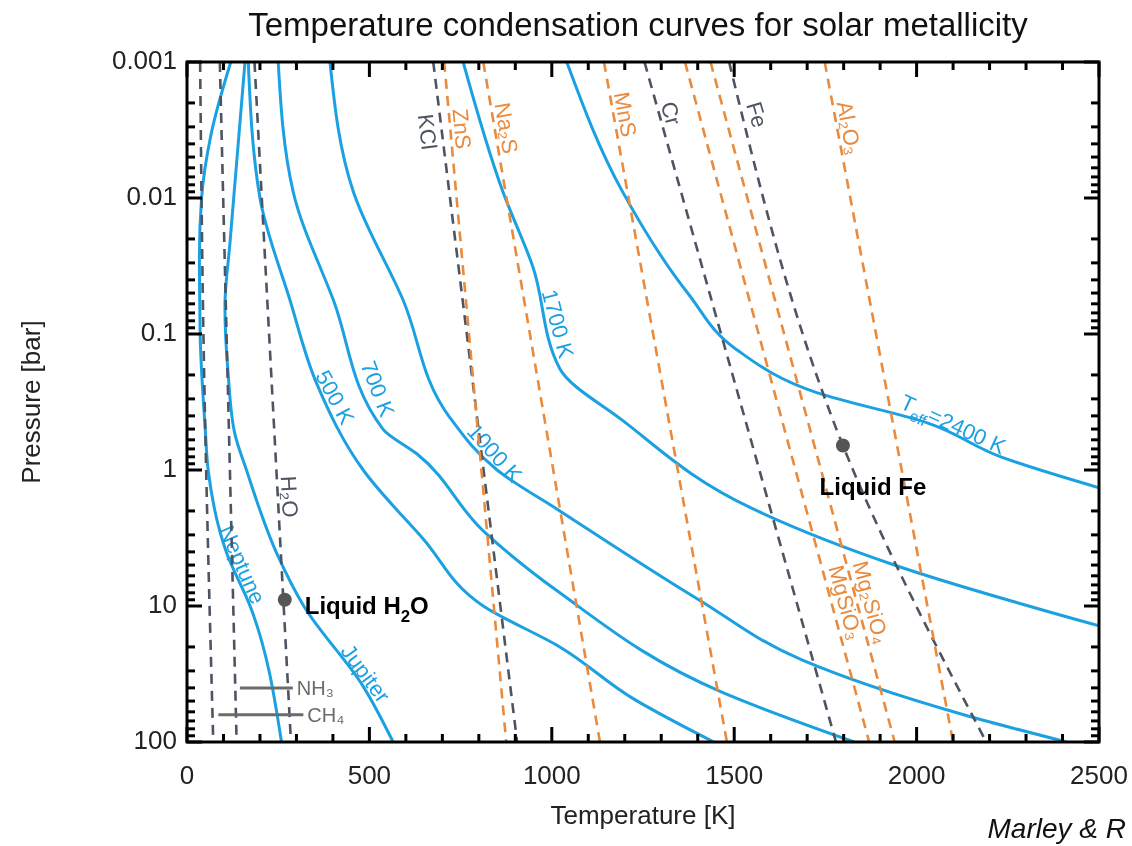 The image size is (1132, 846). Describe the element at coordinates (289, 496) in the screenshot. I see `text: H₂O` at that location.